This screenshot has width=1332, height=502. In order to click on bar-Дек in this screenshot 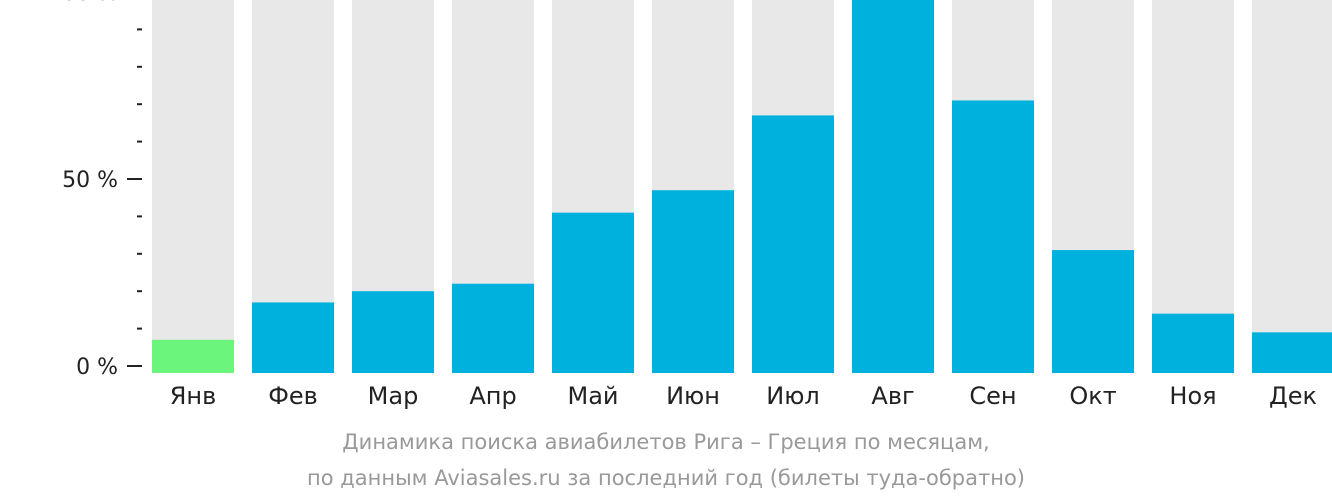, I will do `click(1292, 352)`.